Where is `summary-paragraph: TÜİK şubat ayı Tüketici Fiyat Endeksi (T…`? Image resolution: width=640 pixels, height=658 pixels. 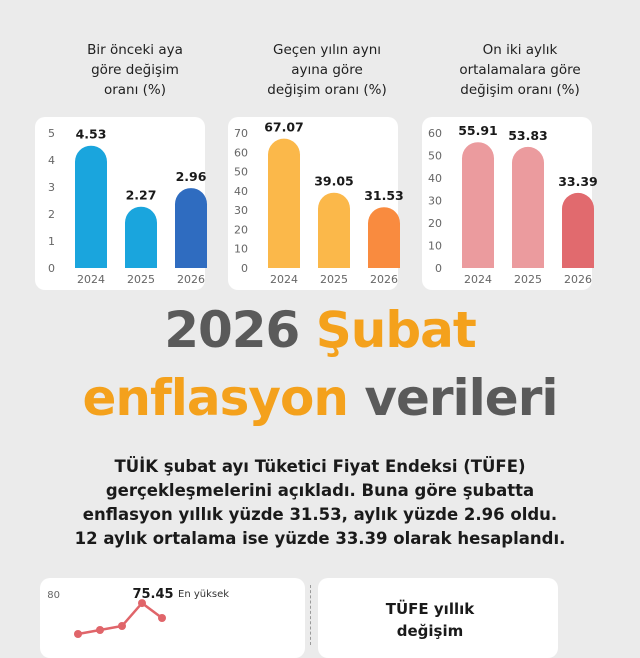 summary-paragraph: TÜİK şubat ayı Tüketici Fiyat Endeksi (T… is located at coordinates (320, 503).